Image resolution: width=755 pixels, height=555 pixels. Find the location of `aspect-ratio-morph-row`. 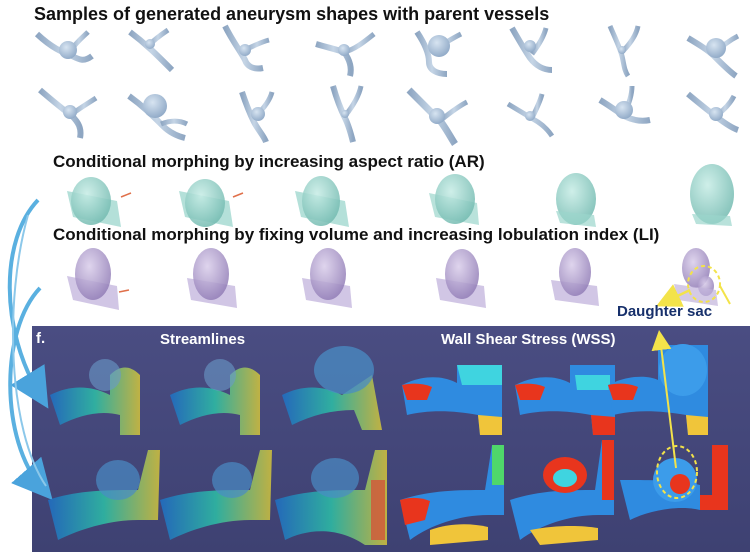

aspect-ratio-morph-row is located at coordinates (400, 195).